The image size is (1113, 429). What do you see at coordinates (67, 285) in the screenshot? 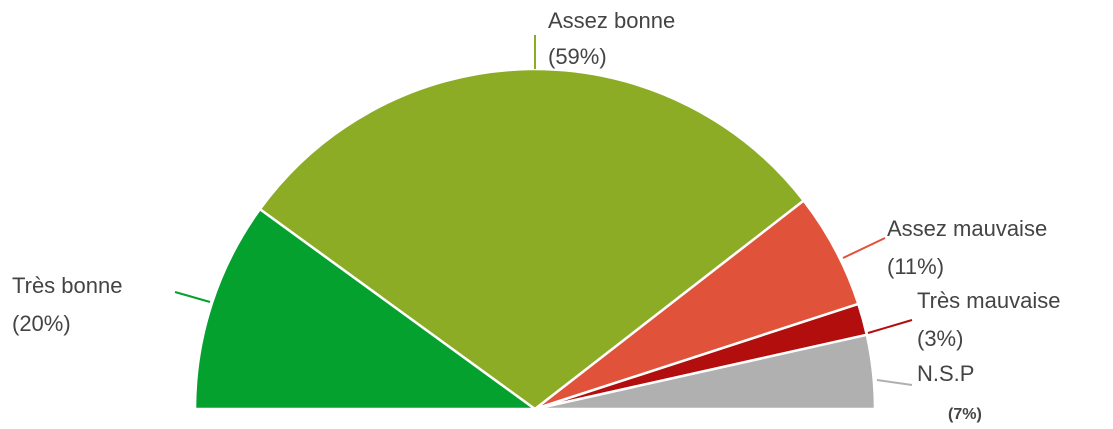
I see `slice-label: Très bonne` at bounding box center [67, 285].